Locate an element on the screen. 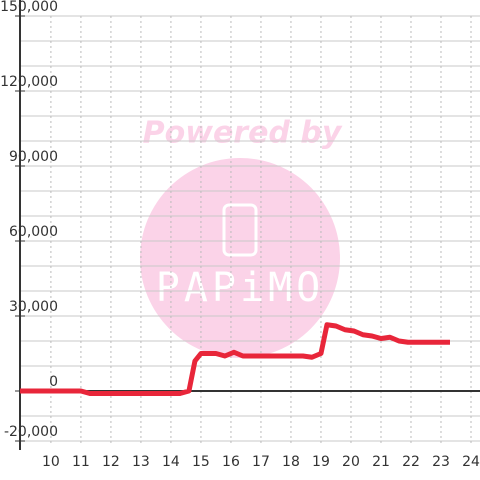 The height and width of the screenshot is (480, 480). y-tick-label: 150,000 is located at coordinates (29, 7).